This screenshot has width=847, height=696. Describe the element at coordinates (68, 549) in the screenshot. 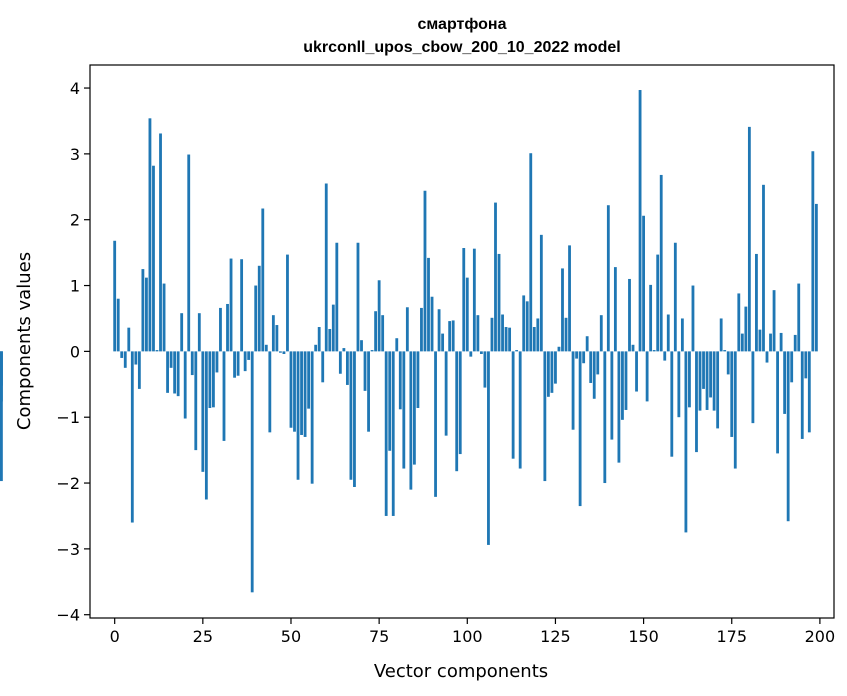

I see `y-tick-label: −3` at that location.